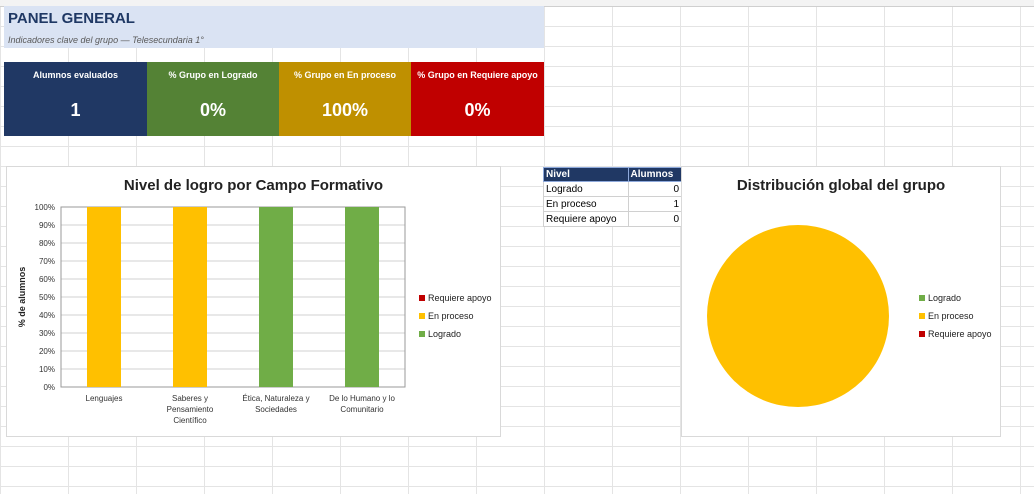  Describe the element at coordinates (213, 99) in the screenshot. I see `kpi-logrado: % Grupo en Logrado 0%` at that location.